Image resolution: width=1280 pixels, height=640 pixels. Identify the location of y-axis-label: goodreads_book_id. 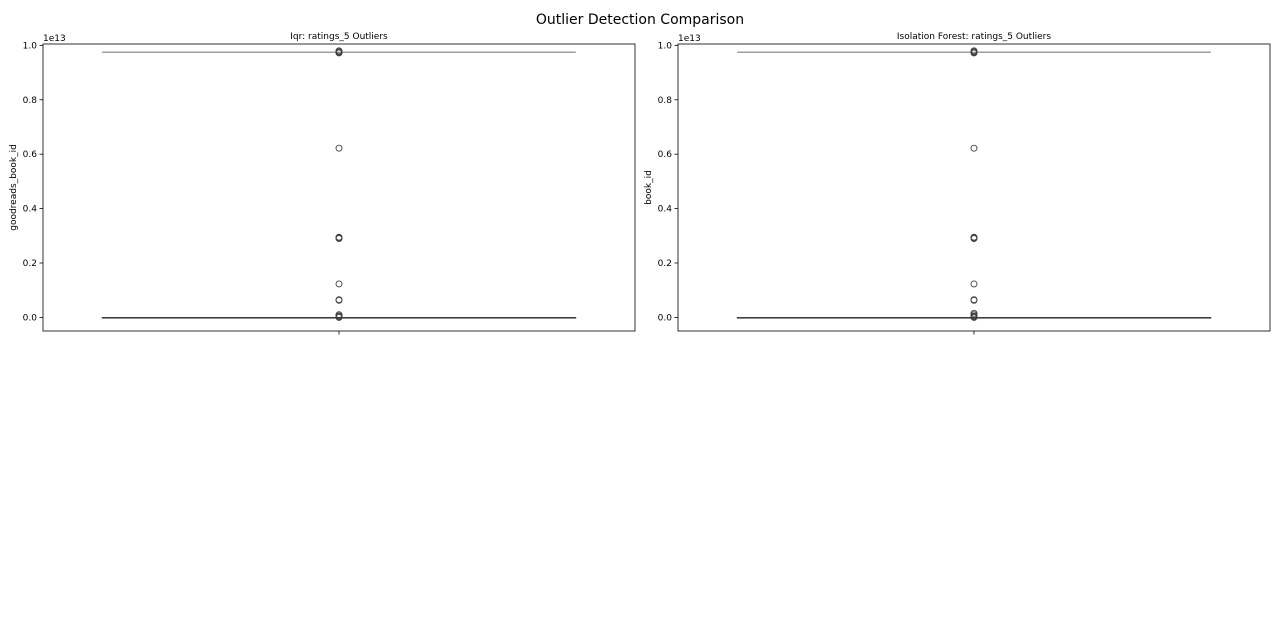
(14, 187).